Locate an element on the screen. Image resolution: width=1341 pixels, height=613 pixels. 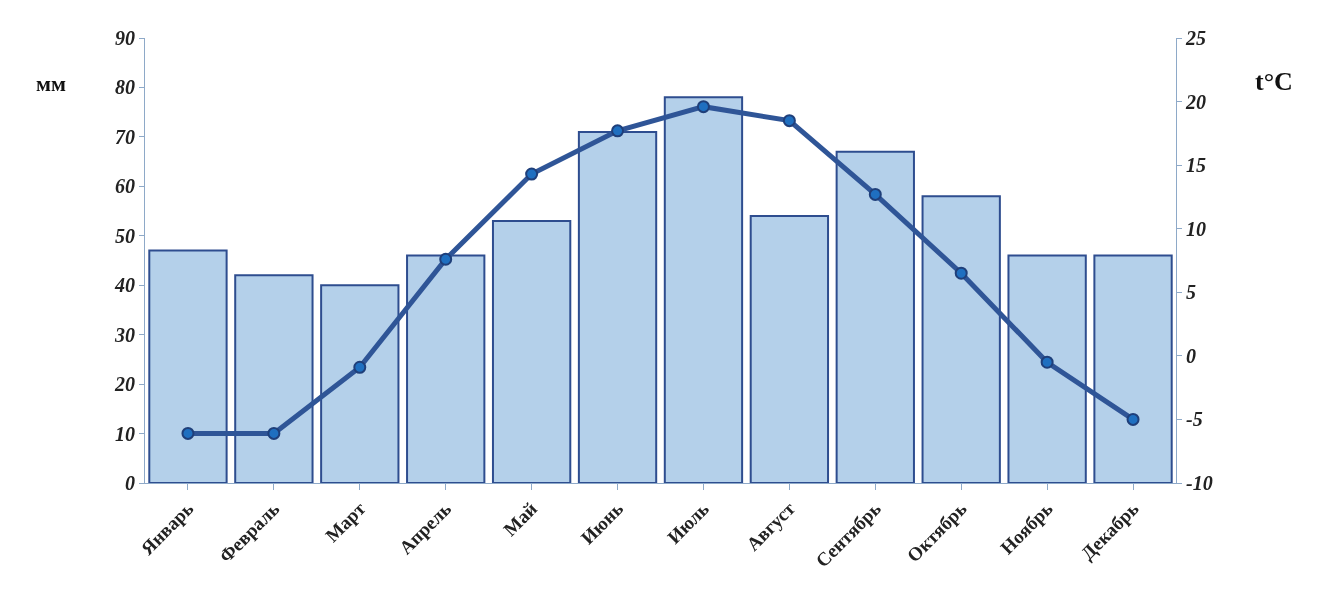
y2-axis-title: t°C is located at coordinates (1274, 81).